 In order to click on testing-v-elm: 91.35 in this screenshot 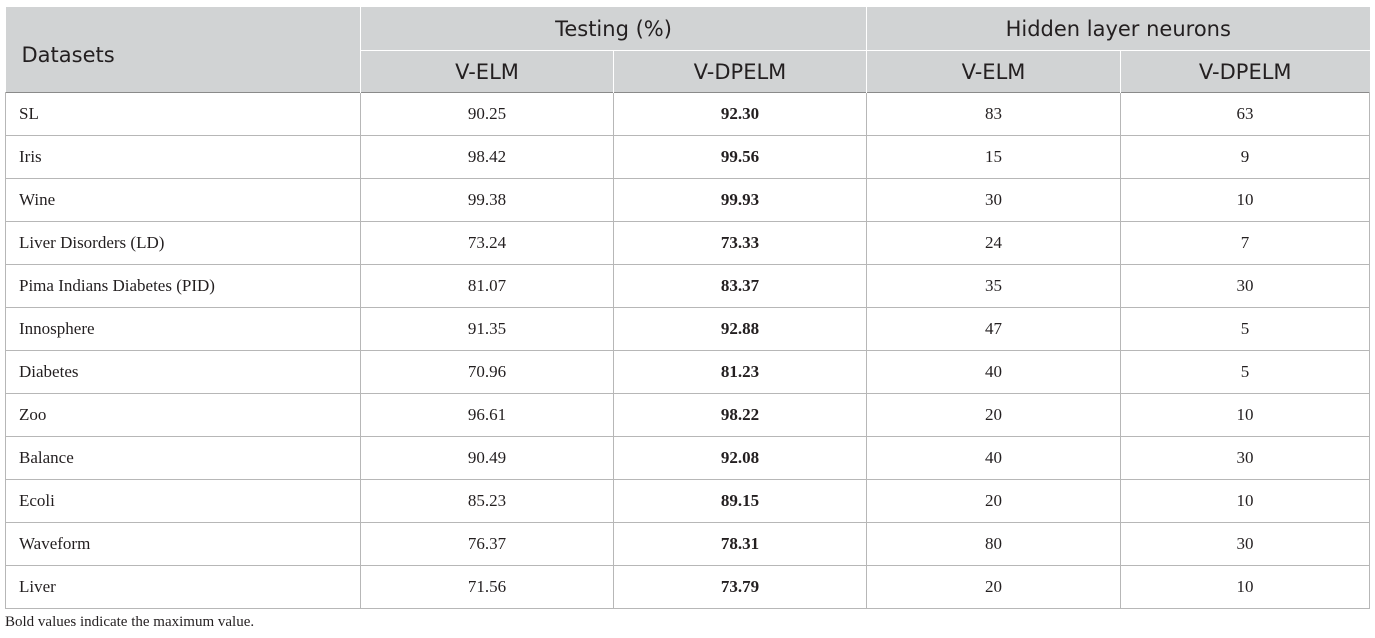, I will do `click(487, 329)`.